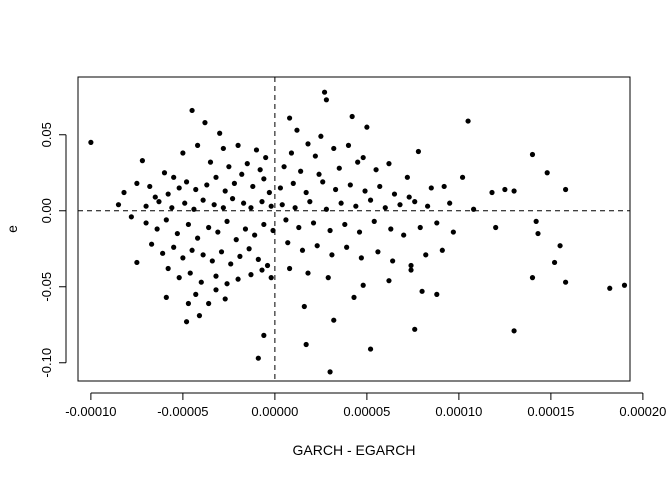 This screenshot has width=672, height=480. I want to click on y-tick-label: 0.05, so click(46, 134).